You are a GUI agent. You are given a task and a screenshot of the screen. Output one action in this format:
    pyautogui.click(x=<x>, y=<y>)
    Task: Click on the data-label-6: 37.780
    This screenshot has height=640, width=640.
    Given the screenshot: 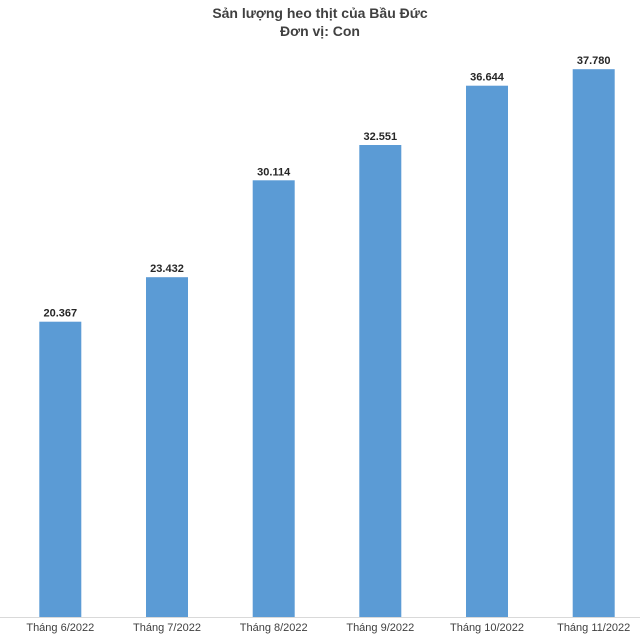 What is the action you would take?
    pyautogui.click(x=594, y=61)
    